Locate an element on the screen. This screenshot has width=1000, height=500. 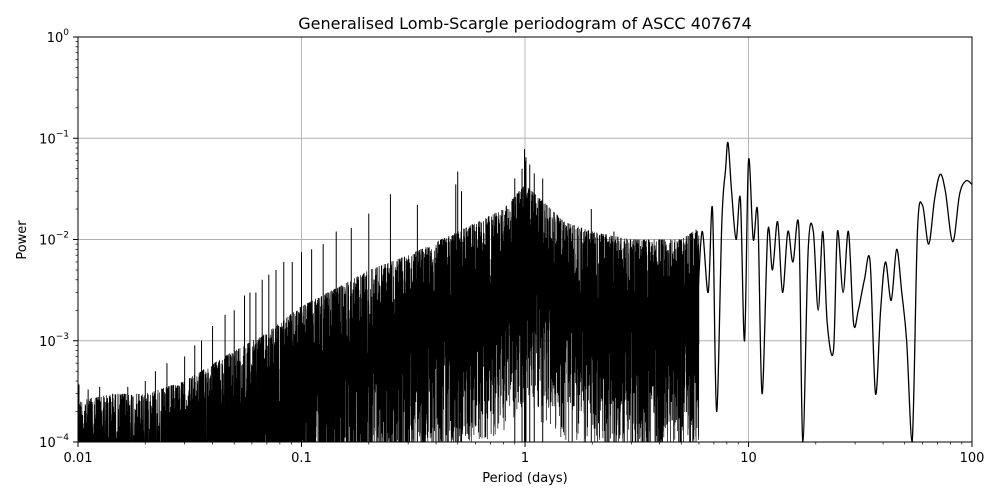
x-tick-label: 0.1 is located at coordinates (301, 458).